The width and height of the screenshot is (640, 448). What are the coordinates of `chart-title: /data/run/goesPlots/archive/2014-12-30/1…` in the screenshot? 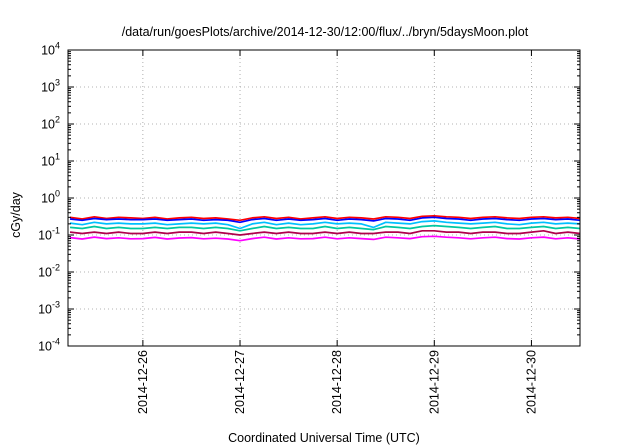 It's located at (325, 32).